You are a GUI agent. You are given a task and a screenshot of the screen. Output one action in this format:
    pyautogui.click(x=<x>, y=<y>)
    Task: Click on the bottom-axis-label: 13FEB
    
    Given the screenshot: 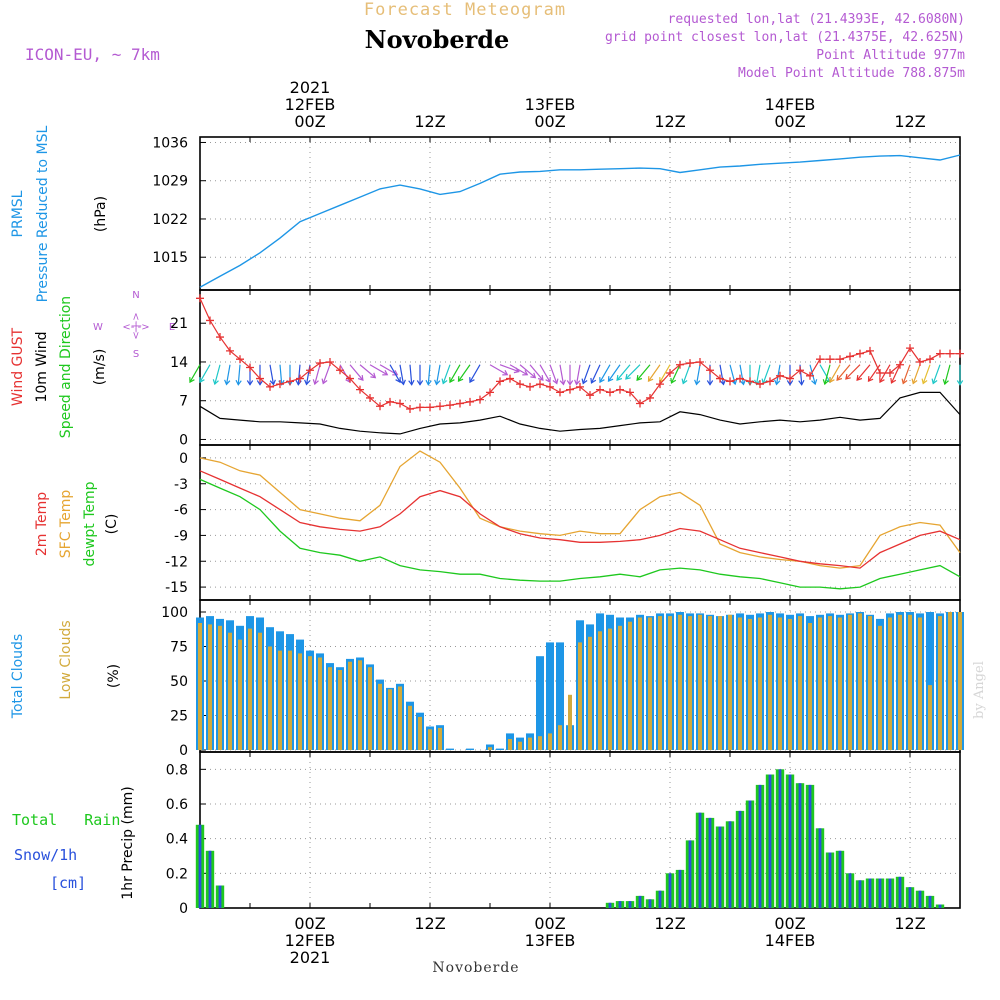 What is the action you would take?
    pyautogui.click(x=550, y=940)
    